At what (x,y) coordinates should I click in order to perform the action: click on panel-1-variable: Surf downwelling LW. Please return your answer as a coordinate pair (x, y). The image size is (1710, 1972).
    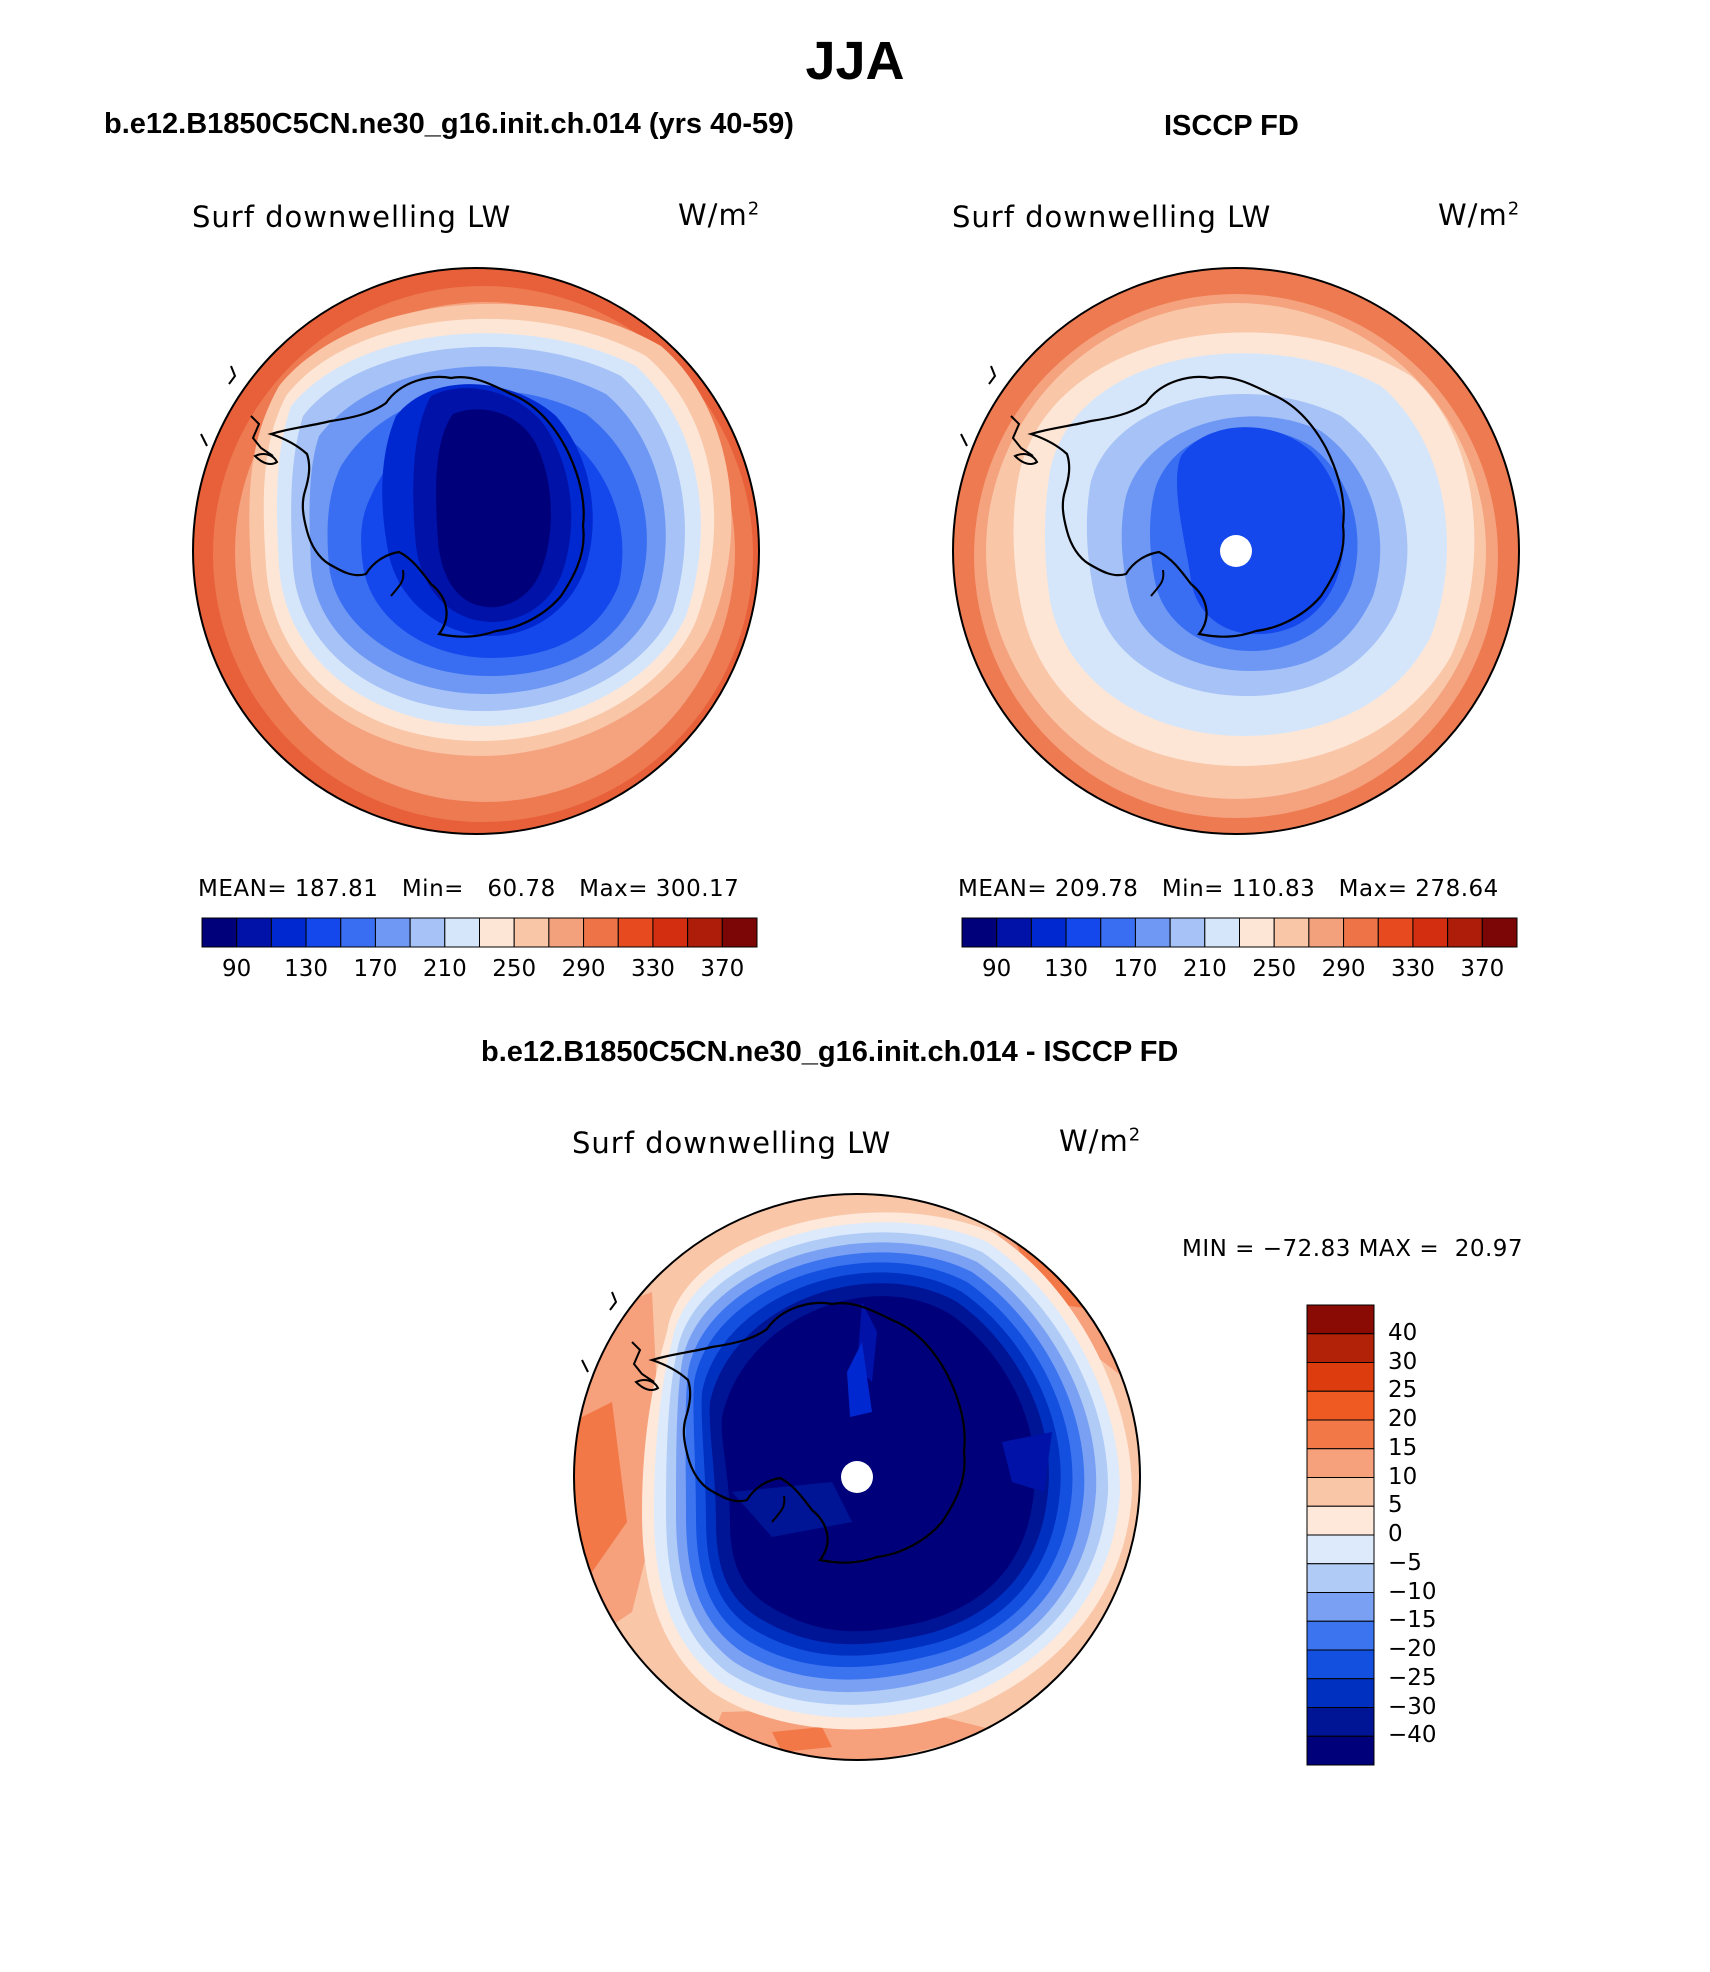
    Looking at the image, I should click on (352, 217).